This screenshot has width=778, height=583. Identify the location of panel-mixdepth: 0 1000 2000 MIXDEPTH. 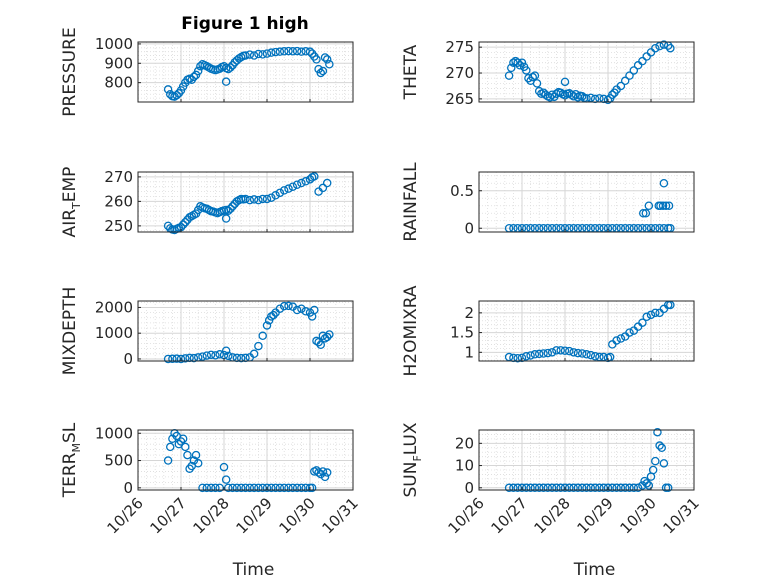
(207, 331).